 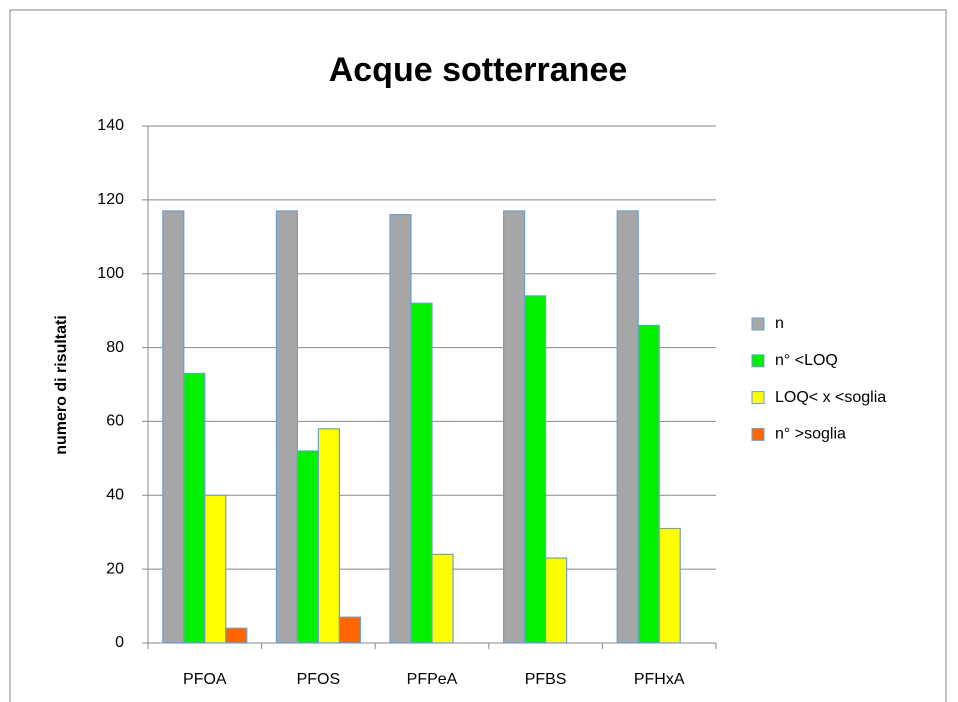 What do you see at coordinates (115, 347) in the screenshot?
I see `y-tick-label: 80` at bounding box center [115, 347].